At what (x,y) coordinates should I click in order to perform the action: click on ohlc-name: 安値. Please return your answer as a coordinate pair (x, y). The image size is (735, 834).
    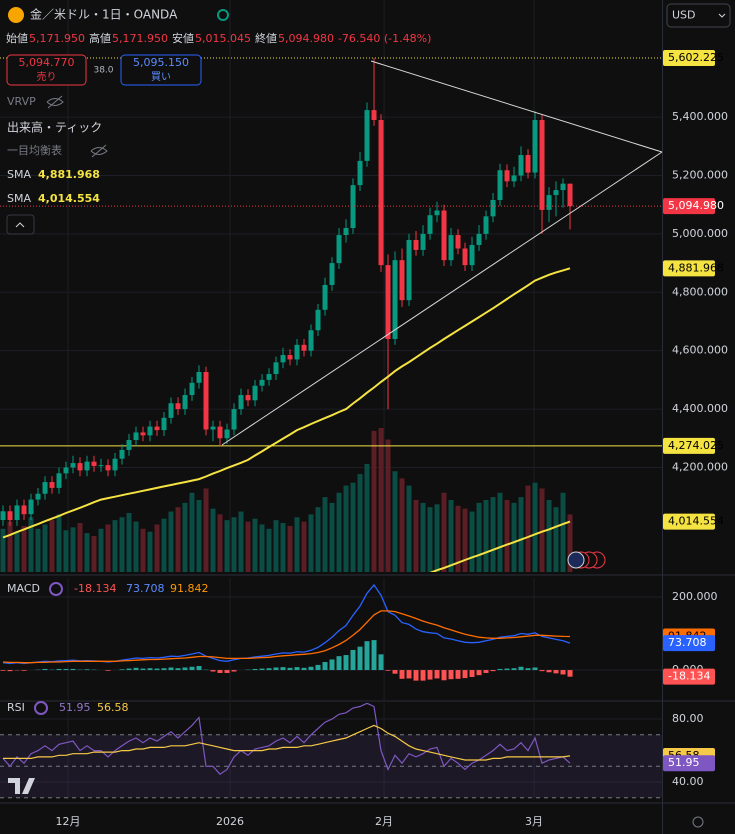
    Looking at the image, I should click on (183, 38).